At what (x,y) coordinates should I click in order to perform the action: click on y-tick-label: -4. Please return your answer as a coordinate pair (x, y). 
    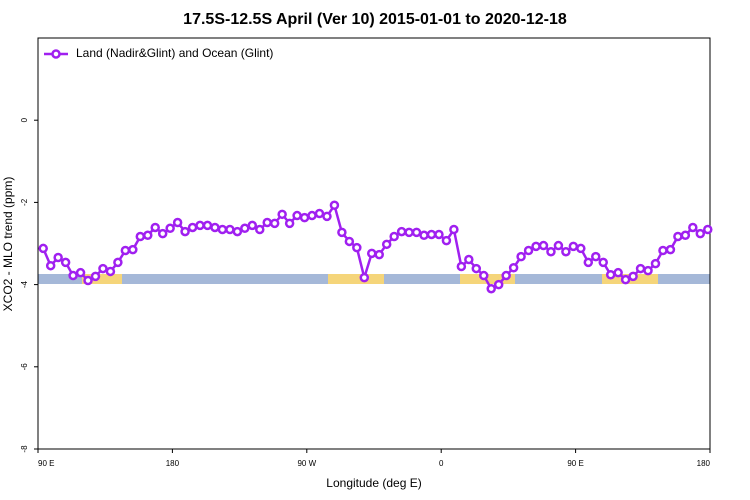
    Looking at the image, I should click on (24, 284).